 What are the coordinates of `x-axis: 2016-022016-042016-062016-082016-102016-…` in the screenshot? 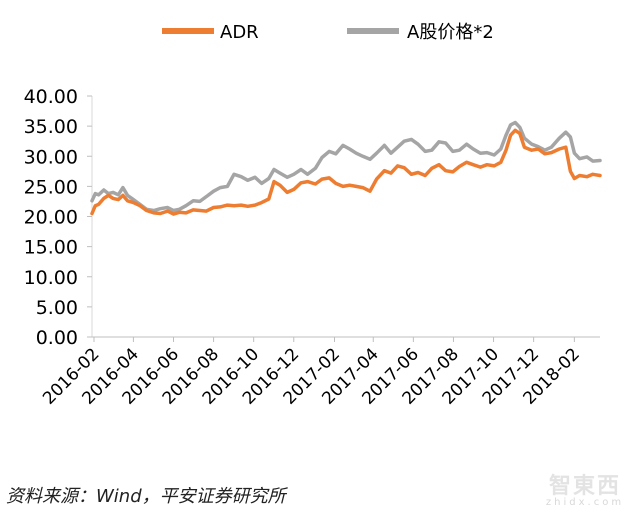 It's located at (319, 372).